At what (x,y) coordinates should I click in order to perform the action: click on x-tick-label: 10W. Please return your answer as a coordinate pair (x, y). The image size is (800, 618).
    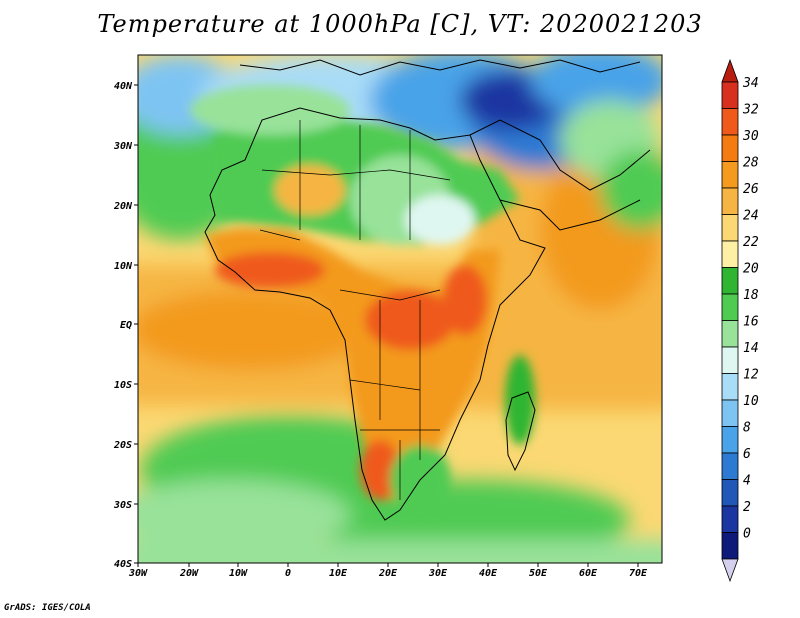
    Looking at the image, I should click on (238, 573).